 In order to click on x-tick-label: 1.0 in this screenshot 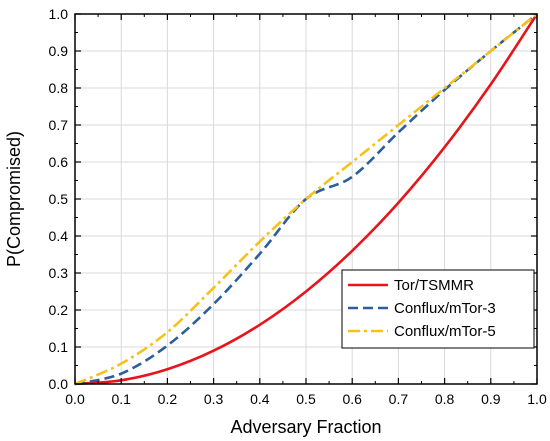, I will do `click(537, 399)`.